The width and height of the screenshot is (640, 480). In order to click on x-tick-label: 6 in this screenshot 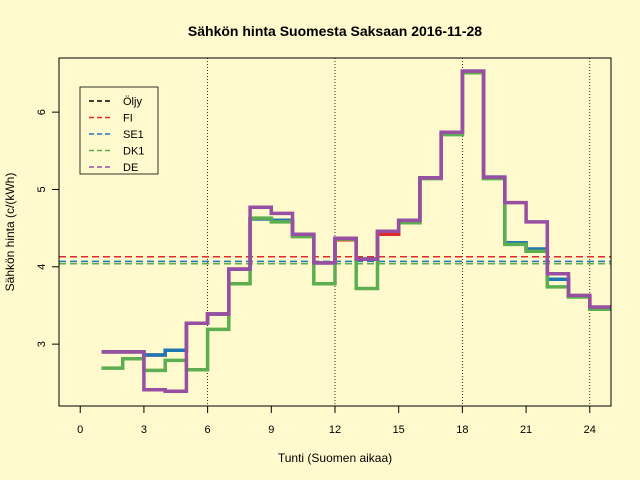, I will do `click(208, 430)`.